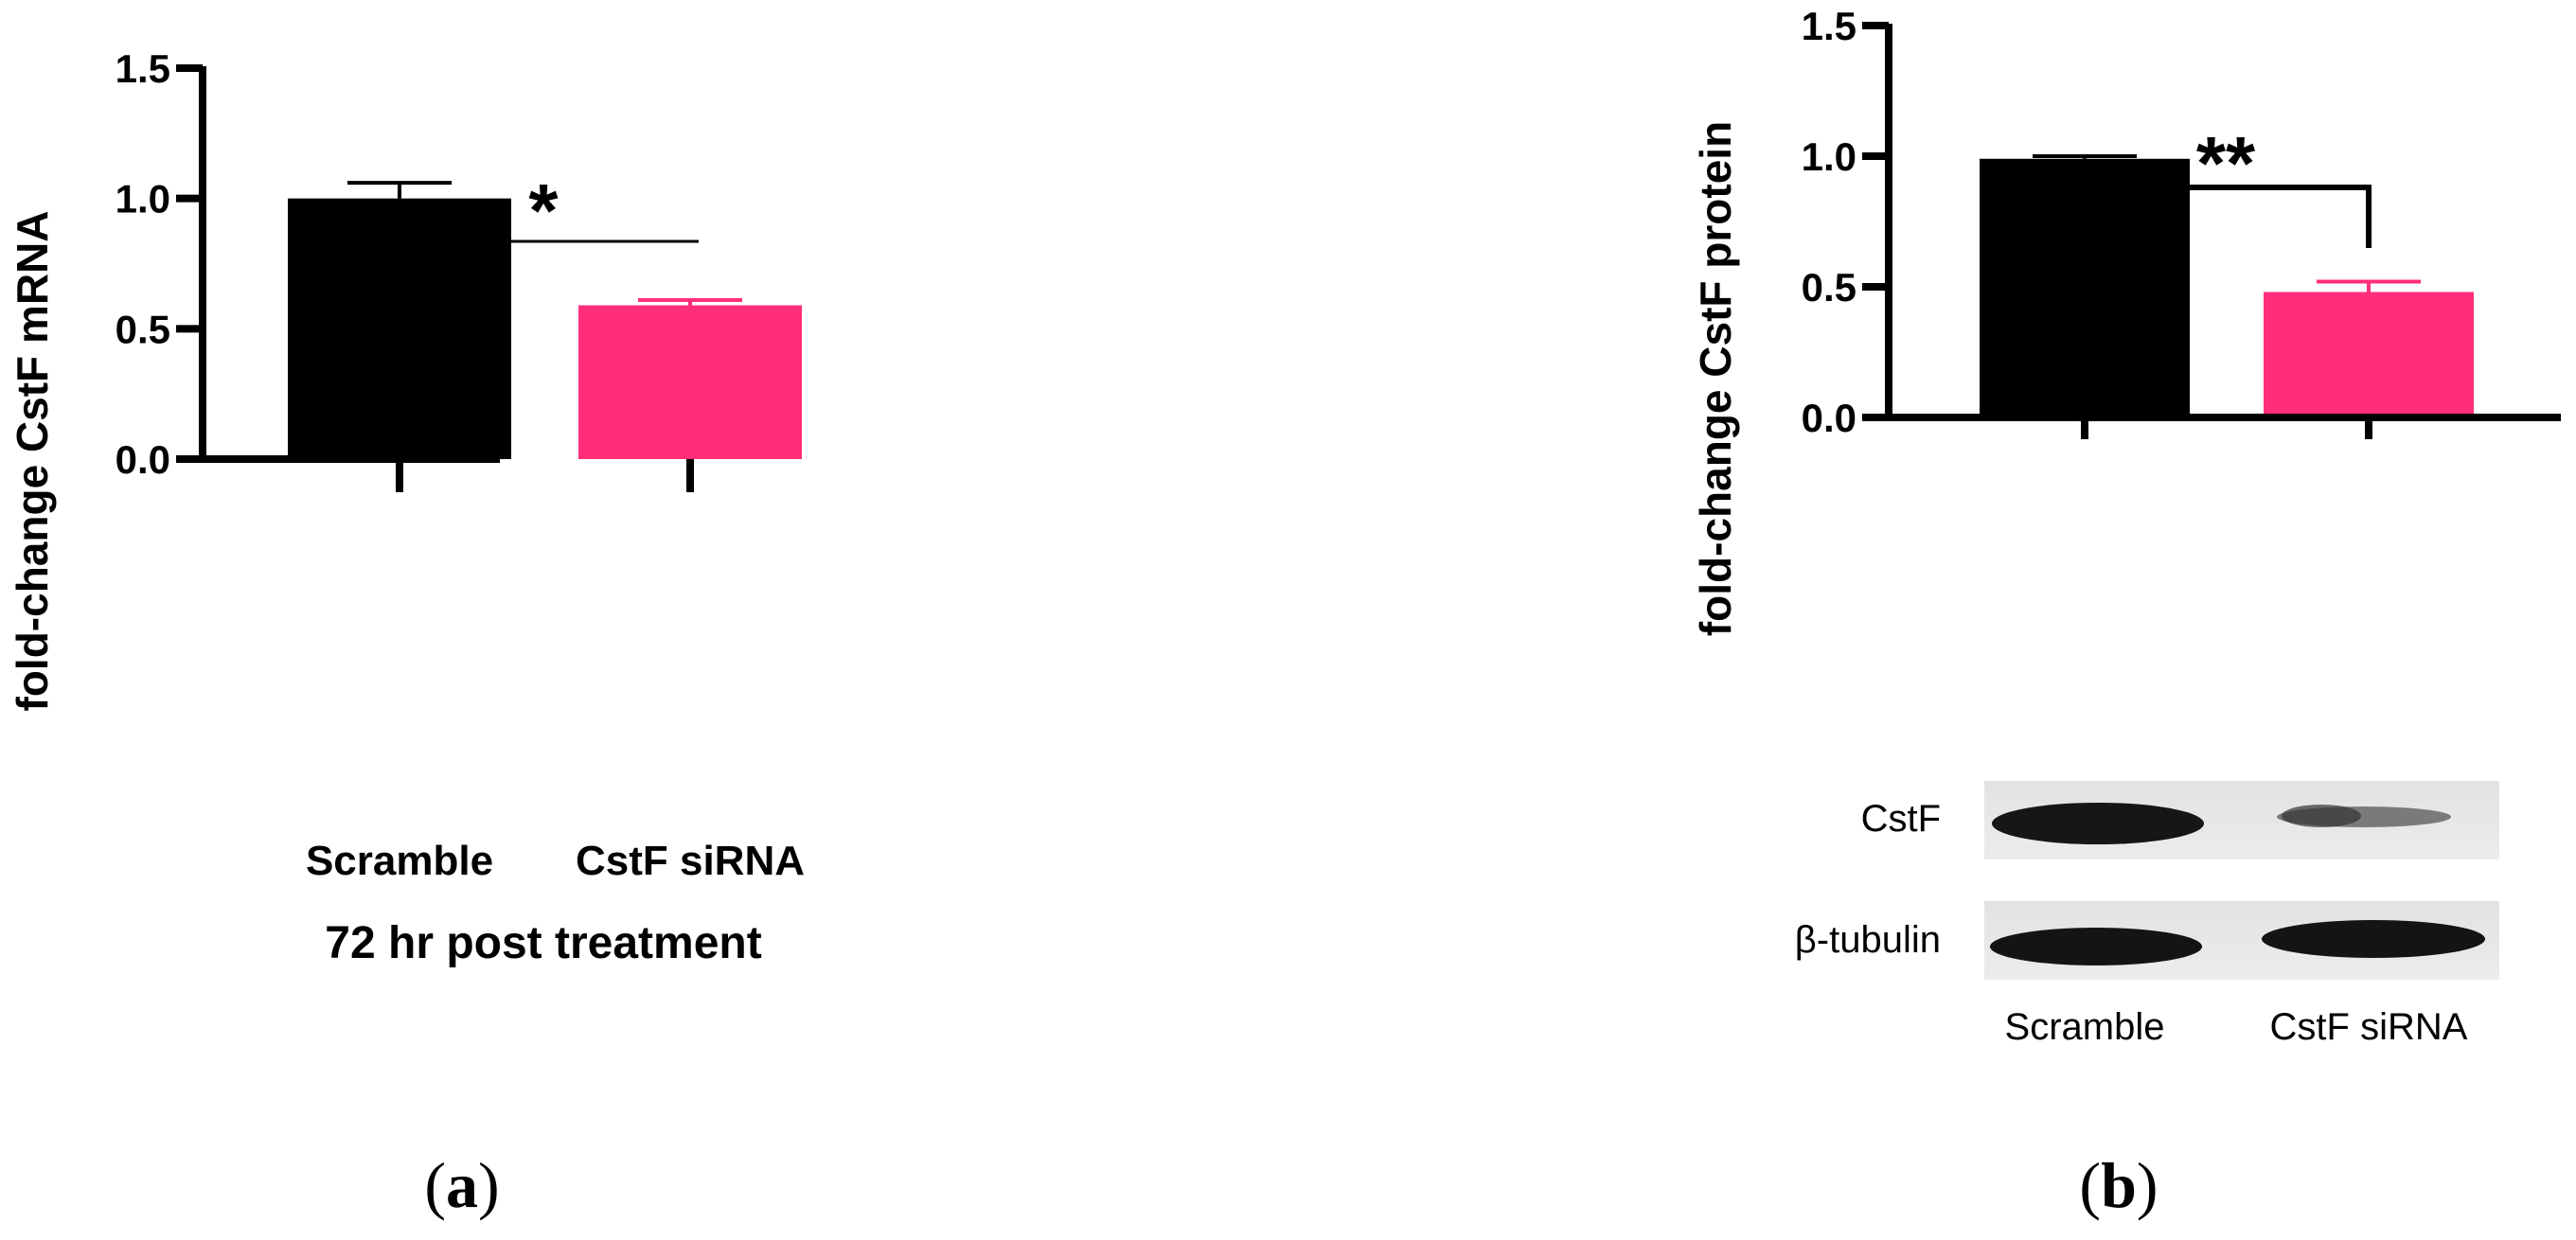 The width and height of the screenshot is (2576, 1240). I want to click on chart-b-significance-marker: **, so click(2226, 163).